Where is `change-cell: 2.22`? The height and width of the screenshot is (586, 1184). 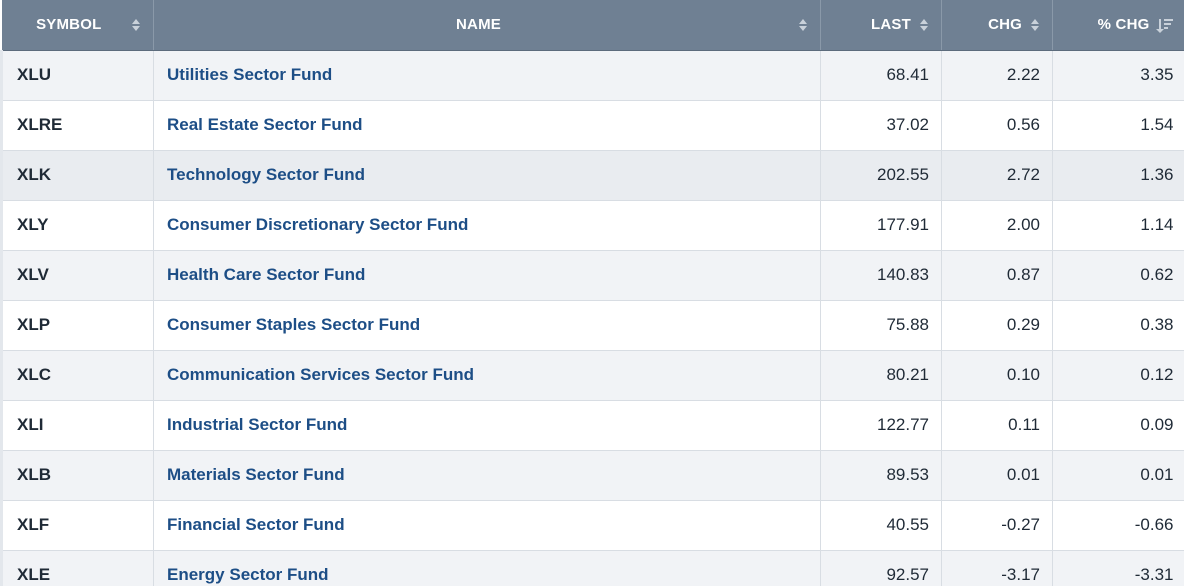 change-cell: 2.22 is located at coordinates (997, 75).